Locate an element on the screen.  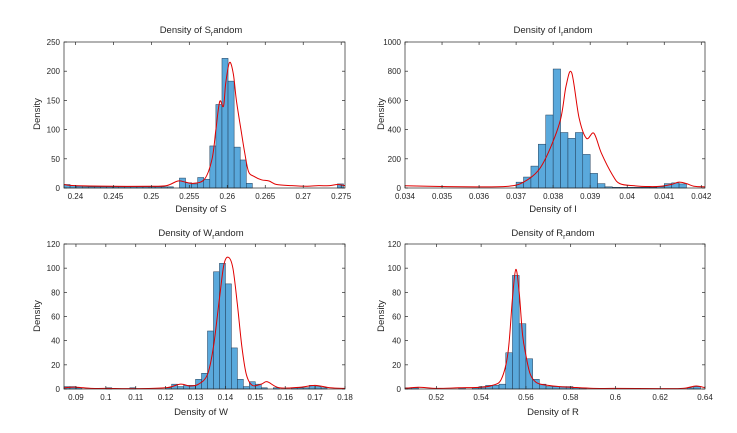
x-tick-label: 0.56 is located at coordinates (526, 397).